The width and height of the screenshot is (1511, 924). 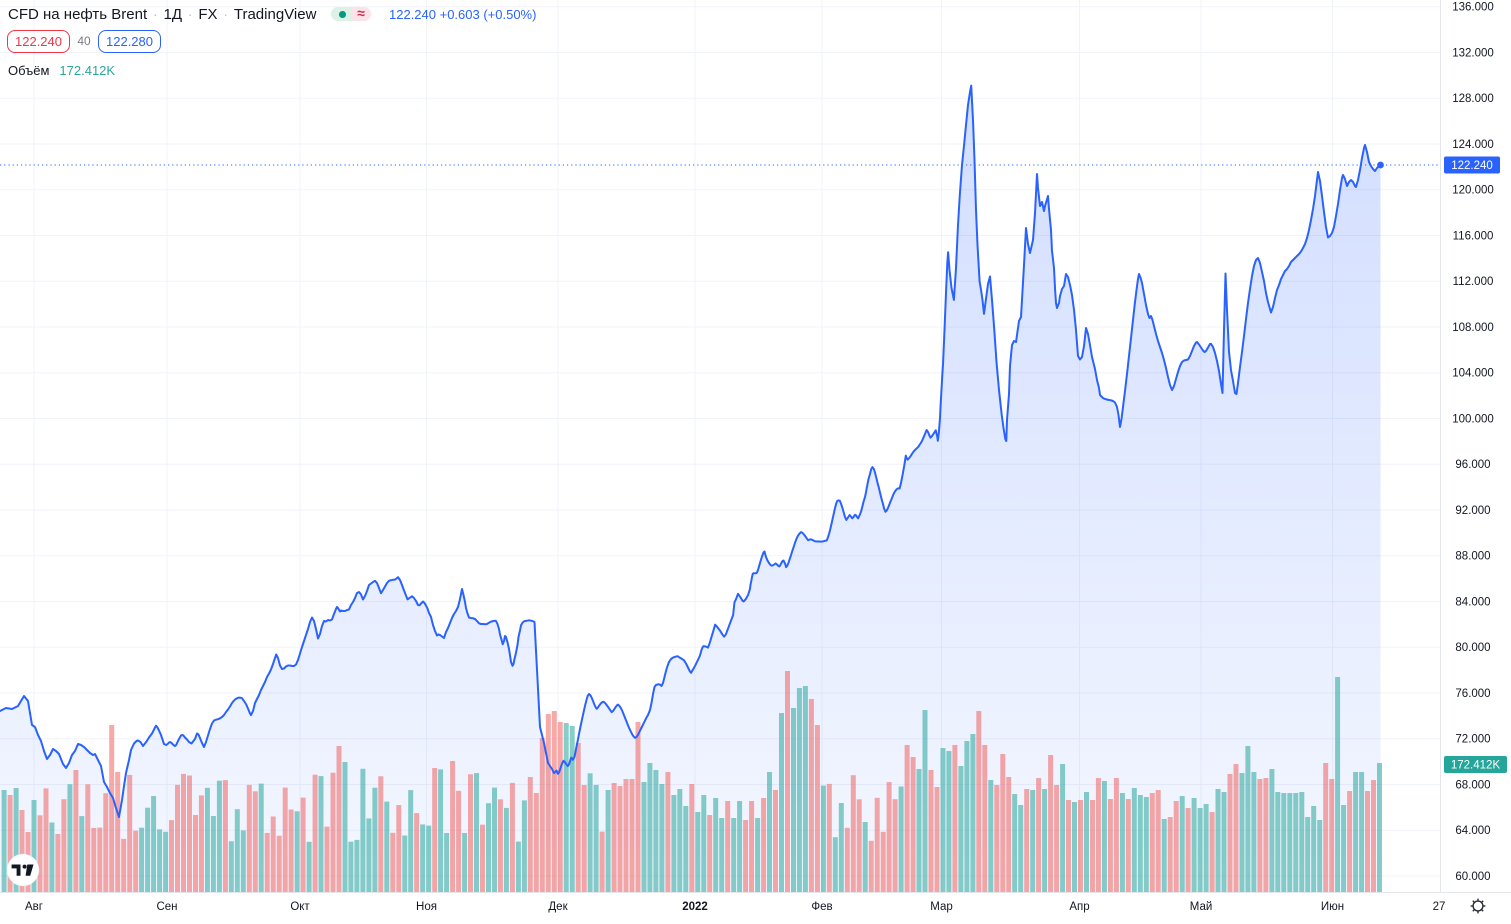 What do you see at coordinates (1473, 328) in the screenshot?
I see `svg-text: 108.000` at bounding box center [1473, 328].